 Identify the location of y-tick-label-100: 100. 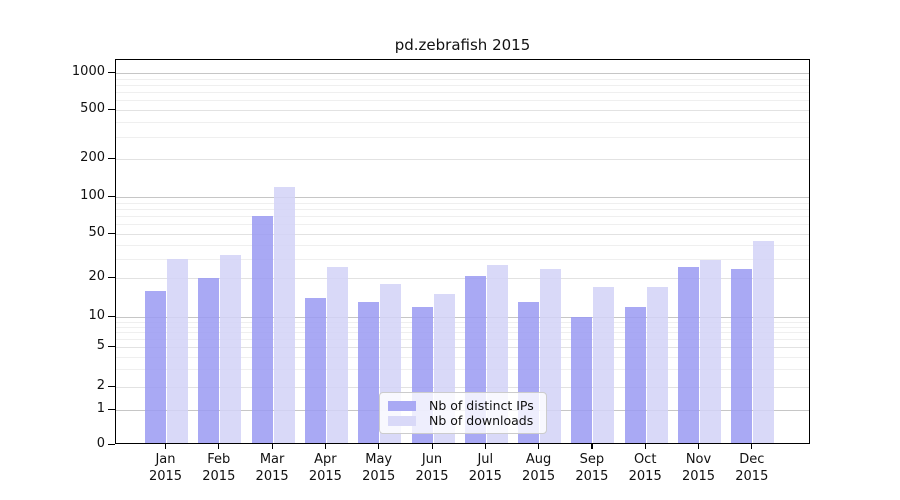
(92, 195).